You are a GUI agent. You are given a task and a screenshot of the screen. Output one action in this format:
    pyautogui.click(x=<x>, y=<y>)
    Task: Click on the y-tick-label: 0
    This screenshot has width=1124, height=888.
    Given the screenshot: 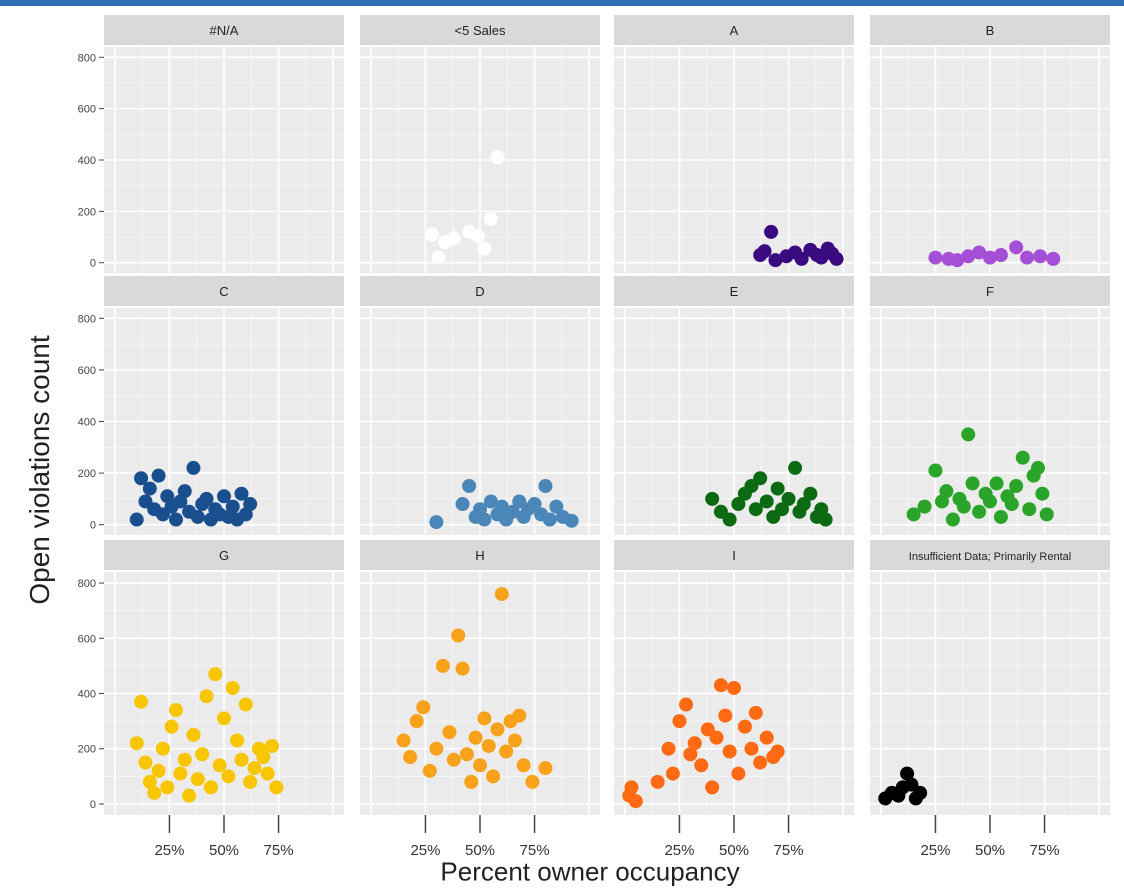 What is the action you would take?
    pyautogui.click(x=93, y=264)
    